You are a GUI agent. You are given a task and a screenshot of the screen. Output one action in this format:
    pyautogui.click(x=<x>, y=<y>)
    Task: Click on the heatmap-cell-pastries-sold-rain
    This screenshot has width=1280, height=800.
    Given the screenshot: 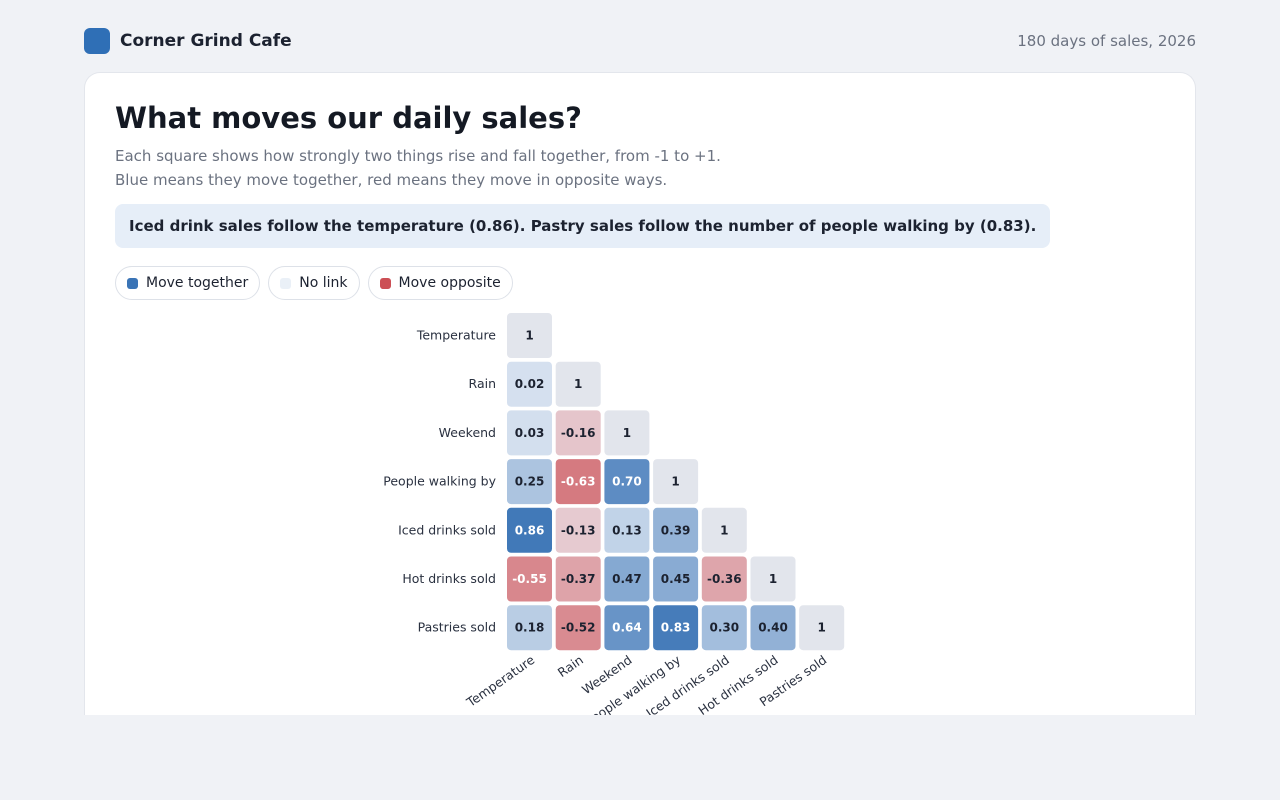 What is the action you would take?
    pyautogui.click(x=578, y=628)
    